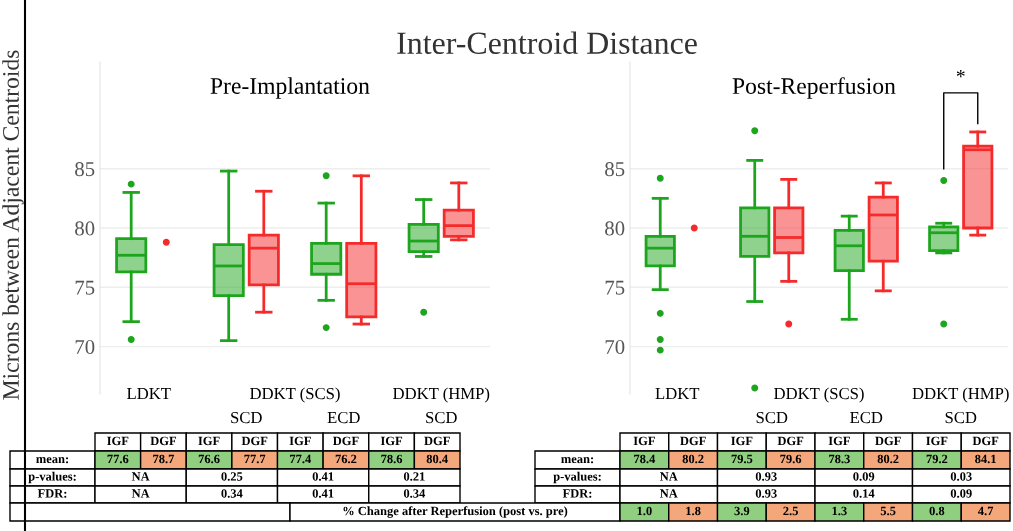 This screenshot has height=531, width=1013. Describe the element at coordinates (985, 511) in the screenshot. I see `text: 4.7` at that location.